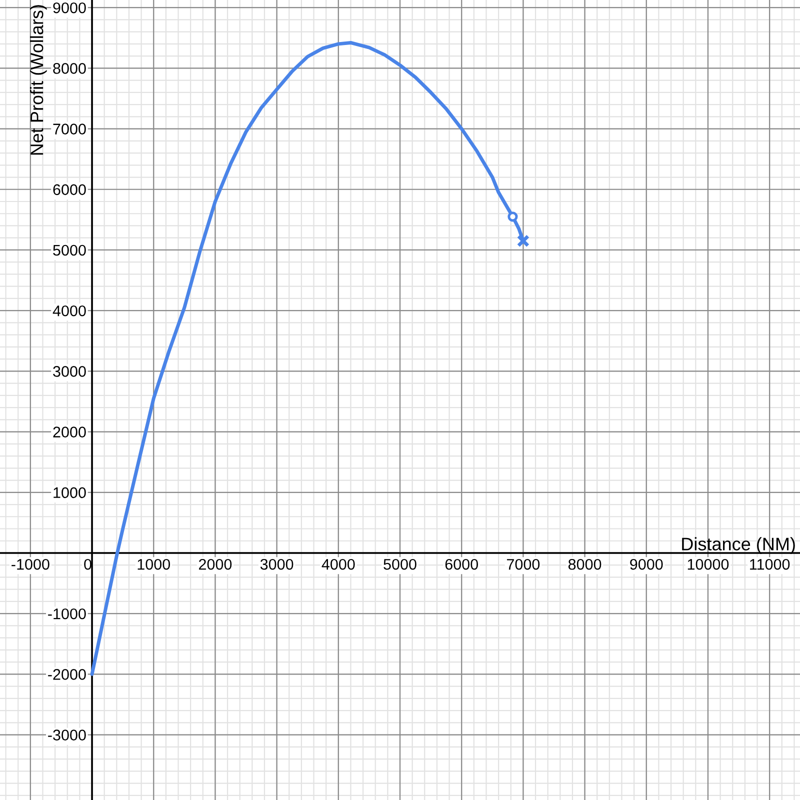  What do you see at coordinates (67, 674) in the screenshot?
I see `y-tick-label: -2000` at bounding box center [67, 674].